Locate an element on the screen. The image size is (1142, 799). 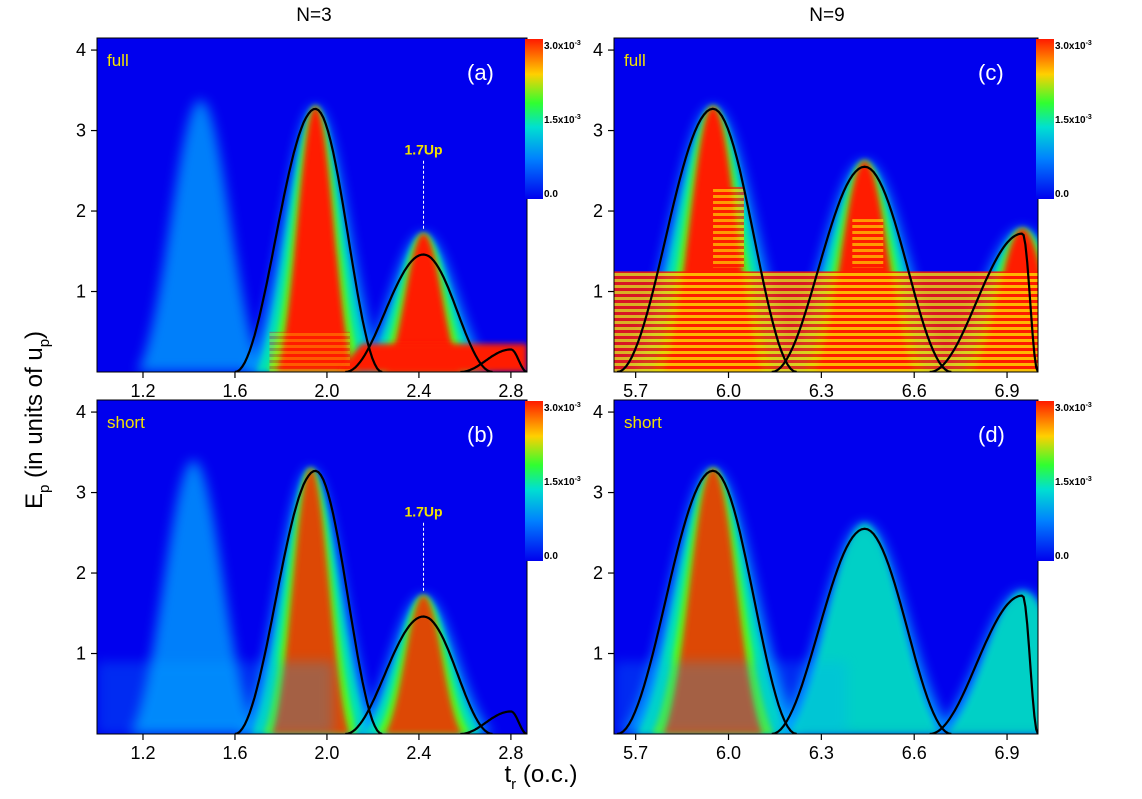
y-axis-label: Ep (in units of up) is located at coordinates (37, 420).